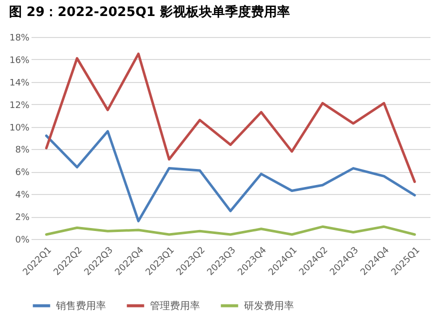 This screenshot has width=444, height=320. Describe the element at coordinates (19, 83) in the screenshot. I see `y-tick-label: 14%` at that location.